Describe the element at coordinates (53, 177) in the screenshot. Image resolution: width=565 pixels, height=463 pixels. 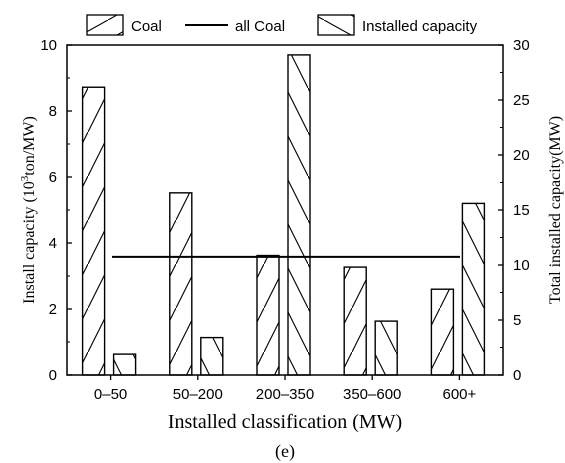
I see `left-tick-label: 6` at that location.